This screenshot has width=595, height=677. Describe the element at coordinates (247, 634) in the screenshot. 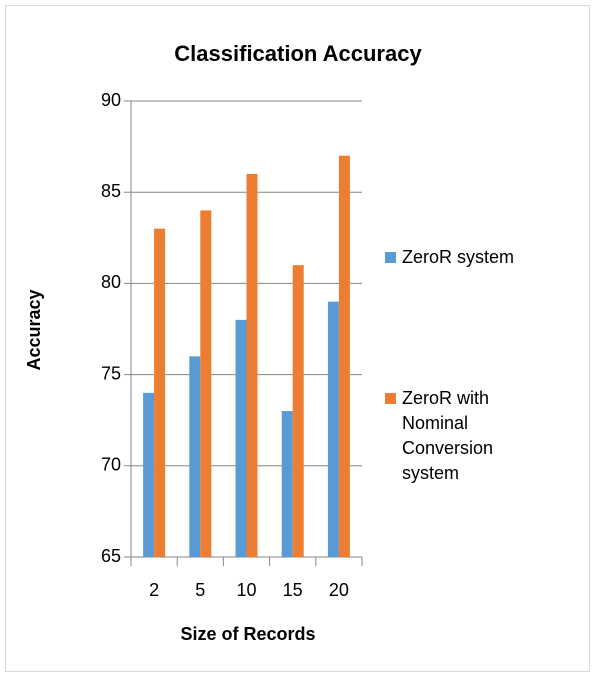

I see `x-axis-title: Size of Records` at that location.